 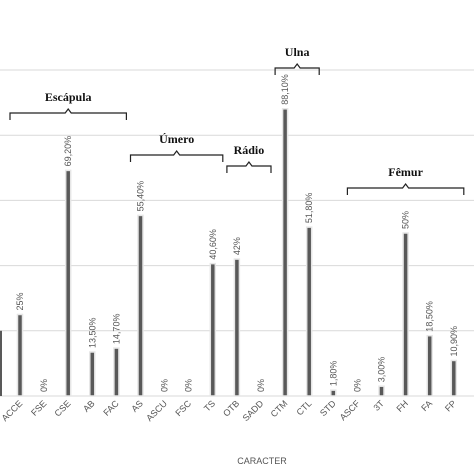 I want to click on bracket-acce, so click(x=68, y=114).